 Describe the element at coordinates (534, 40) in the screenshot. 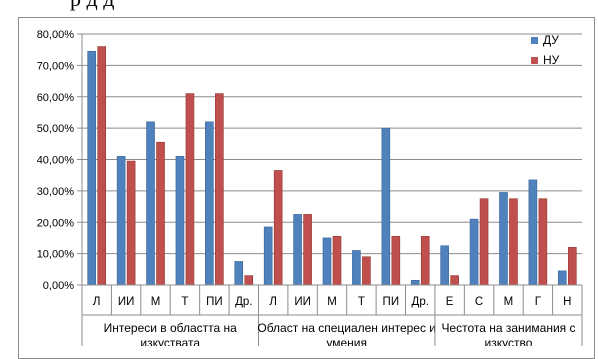

I see `legend-swatch-du` at that location.